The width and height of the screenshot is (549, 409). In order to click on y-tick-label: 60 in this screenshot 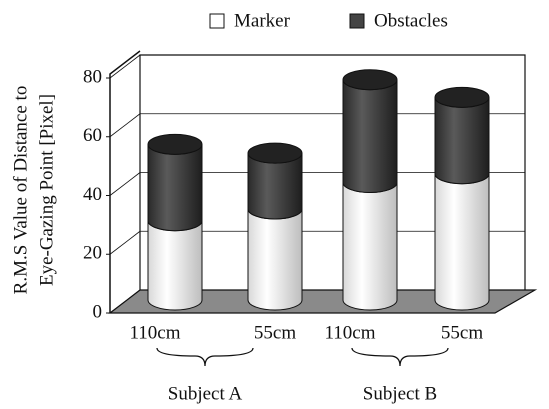, I will do `click(92, 135)`.